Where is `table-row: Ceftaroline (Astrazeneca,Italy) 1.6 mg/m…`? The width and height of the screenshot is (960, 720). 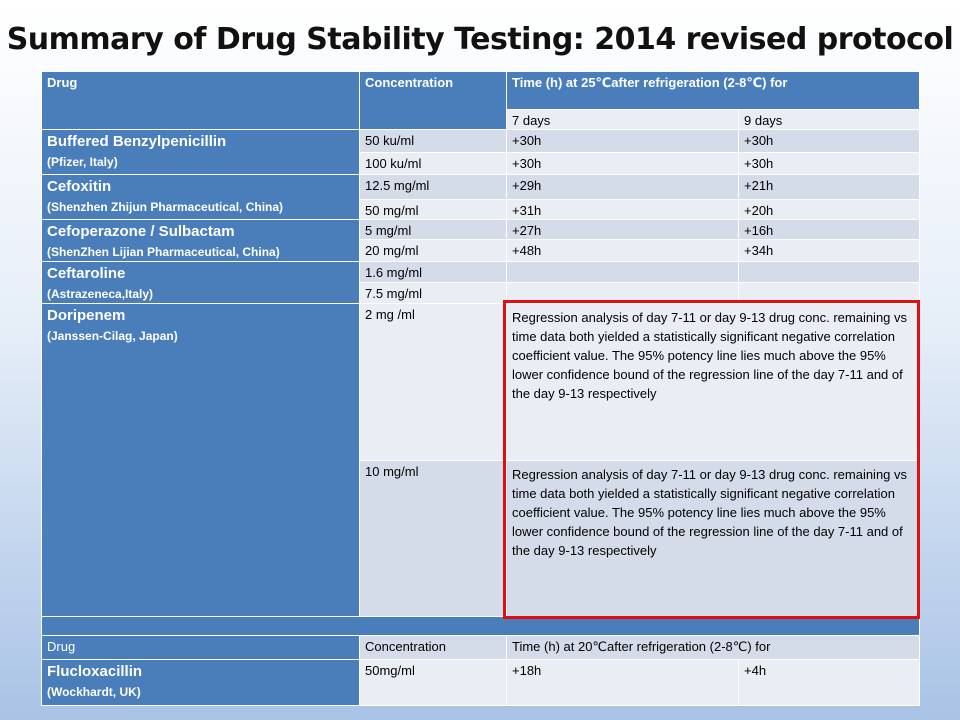 table-row: Ceftaroline (Astrazeneca,Italy) 1.6 mg/m… is located at coordinates (480, 282).